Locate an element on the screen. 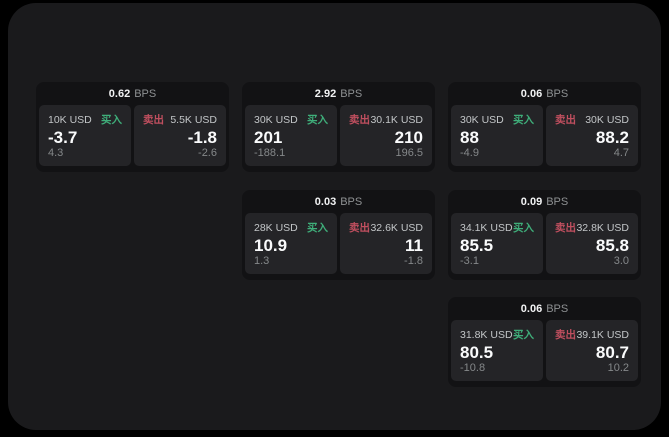 The image size is (669, 437). bps-value: 0.62 is located at coordinates (119, 93).